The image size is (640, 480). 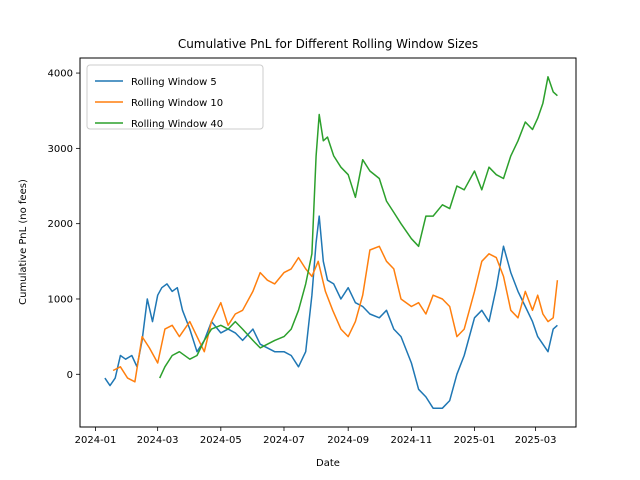 I want to click on y-tick-label: 2000, so click(x=60, y=224).